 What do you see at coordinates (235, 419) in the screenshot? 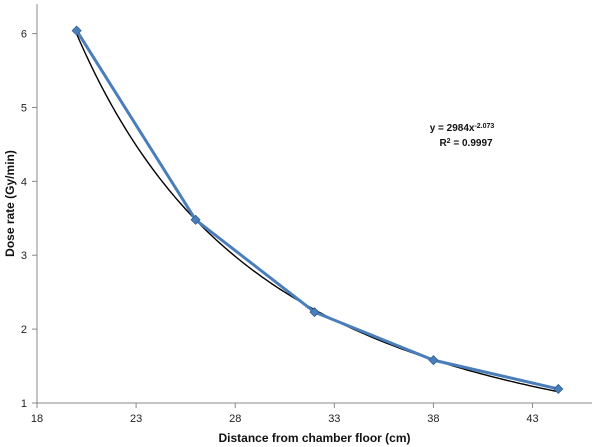
I see `x-tick-label: 28` at bounding box center [235, 419].